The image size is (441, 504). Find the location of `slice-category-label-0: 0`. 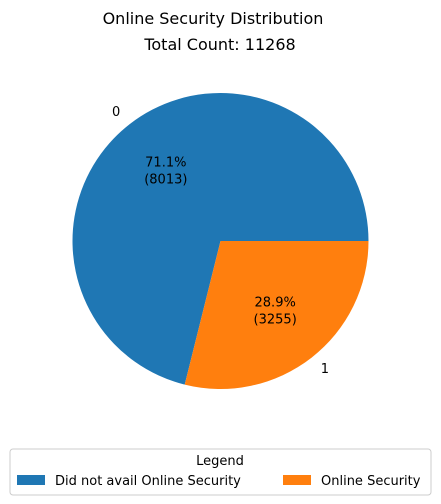

slice-category-label-0: 0 is located at coordinates (116, 112).